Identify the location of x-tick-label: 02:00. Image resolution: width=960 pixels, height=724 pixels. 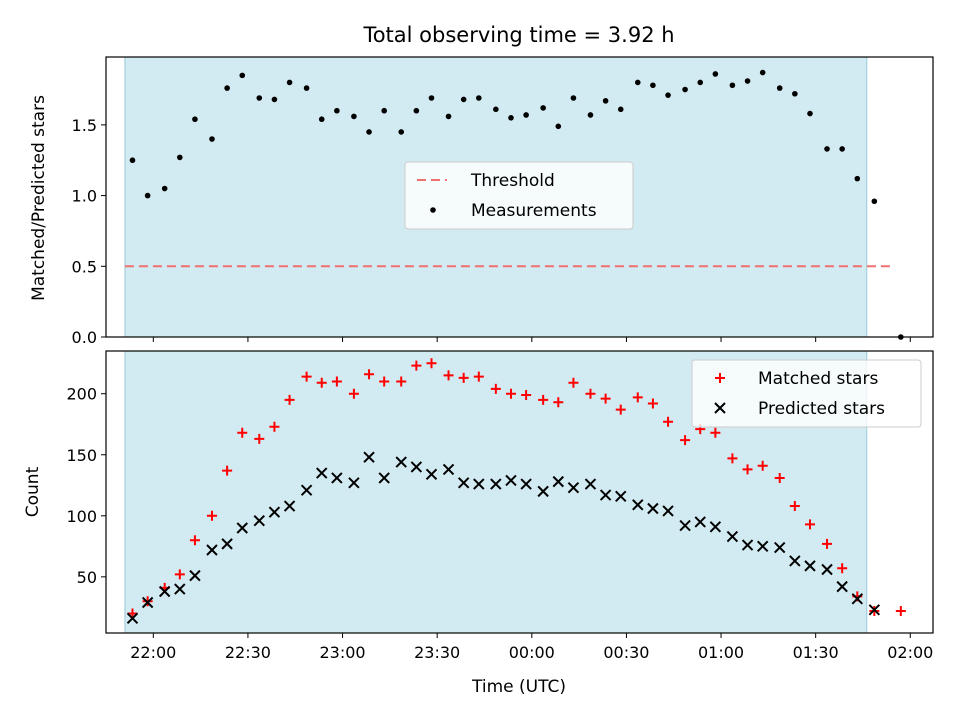
(910, 652).